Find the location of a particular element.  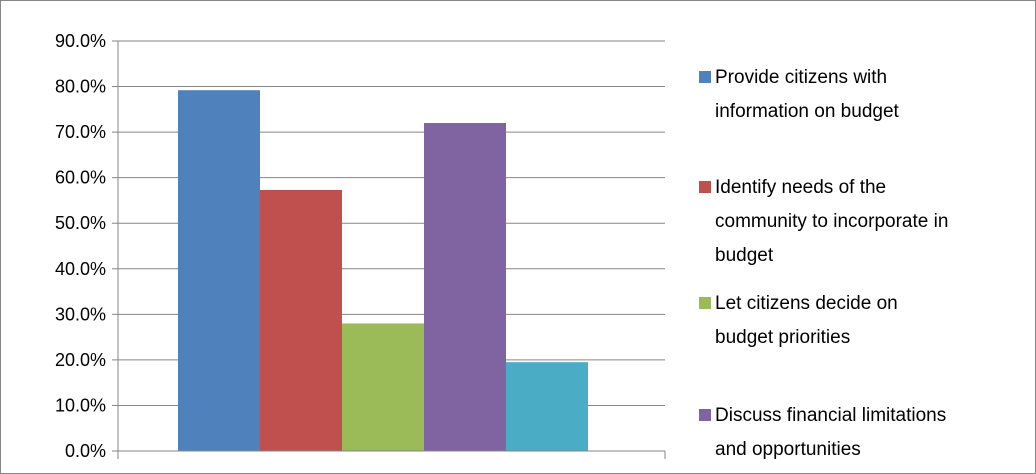

legend-label: community to incorporate in is located at coordinates (831, 221).